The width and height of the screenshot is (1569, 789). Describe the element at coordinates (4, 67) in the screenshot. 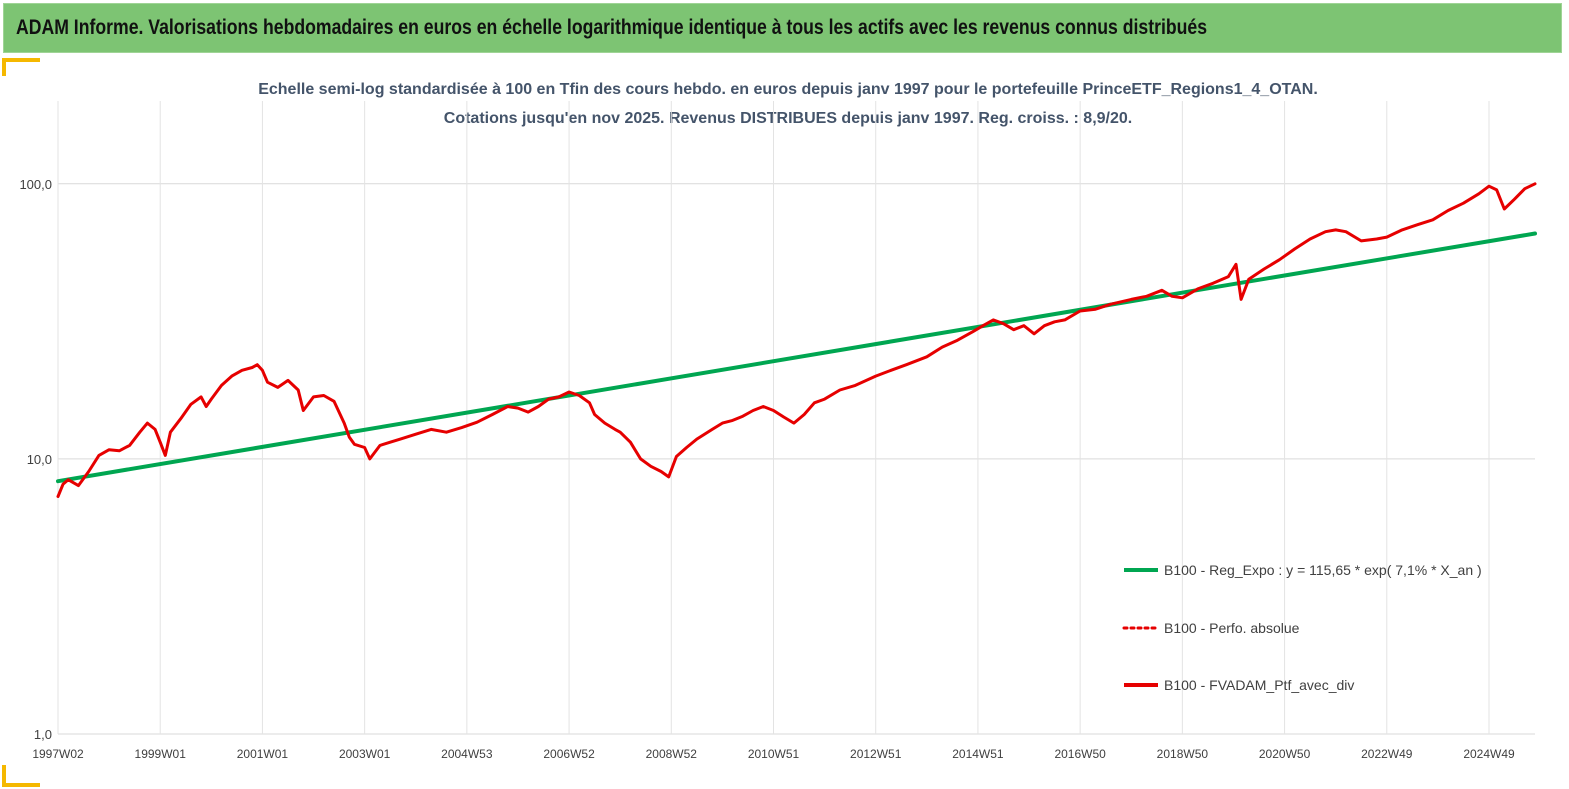

I see `corner-accent-top-v` at that location.